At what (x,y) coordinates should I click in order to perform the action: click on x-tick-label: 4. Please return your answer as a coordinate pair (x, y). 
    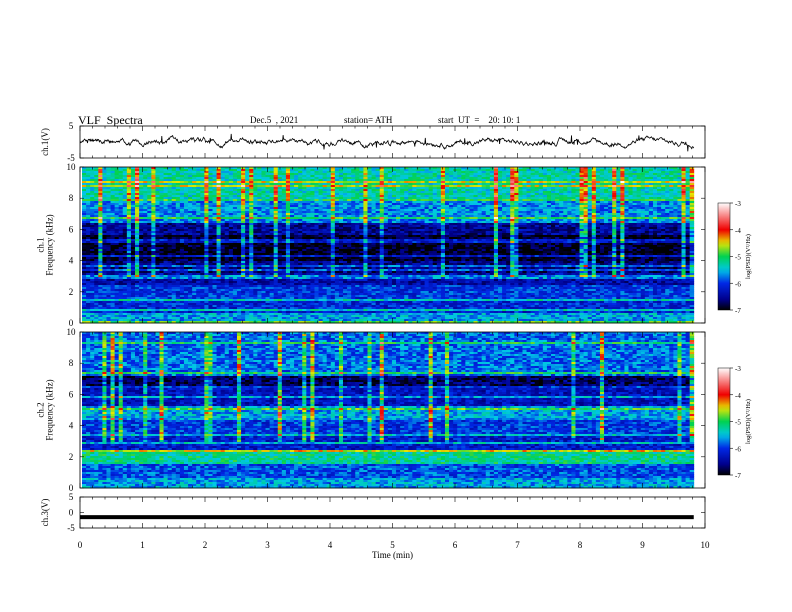
    Looking at the image, I should click on (330, 545).